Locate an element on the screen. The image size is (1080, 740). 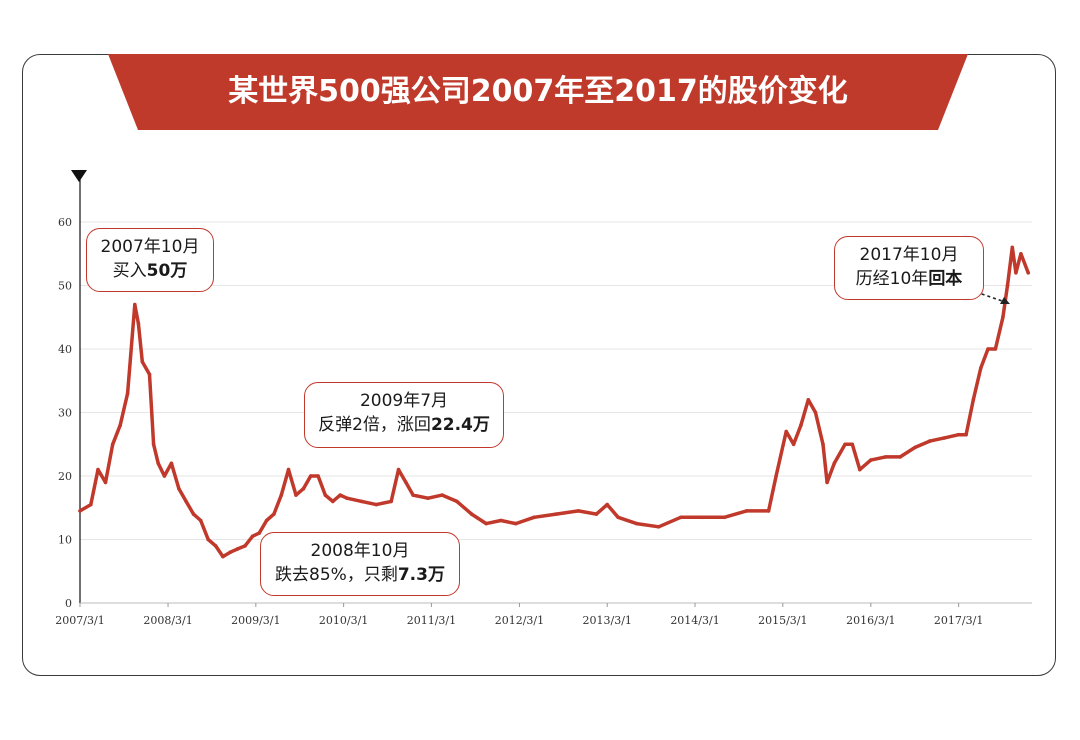
y-tick-label: 30 is located at coordinates (65, 413).